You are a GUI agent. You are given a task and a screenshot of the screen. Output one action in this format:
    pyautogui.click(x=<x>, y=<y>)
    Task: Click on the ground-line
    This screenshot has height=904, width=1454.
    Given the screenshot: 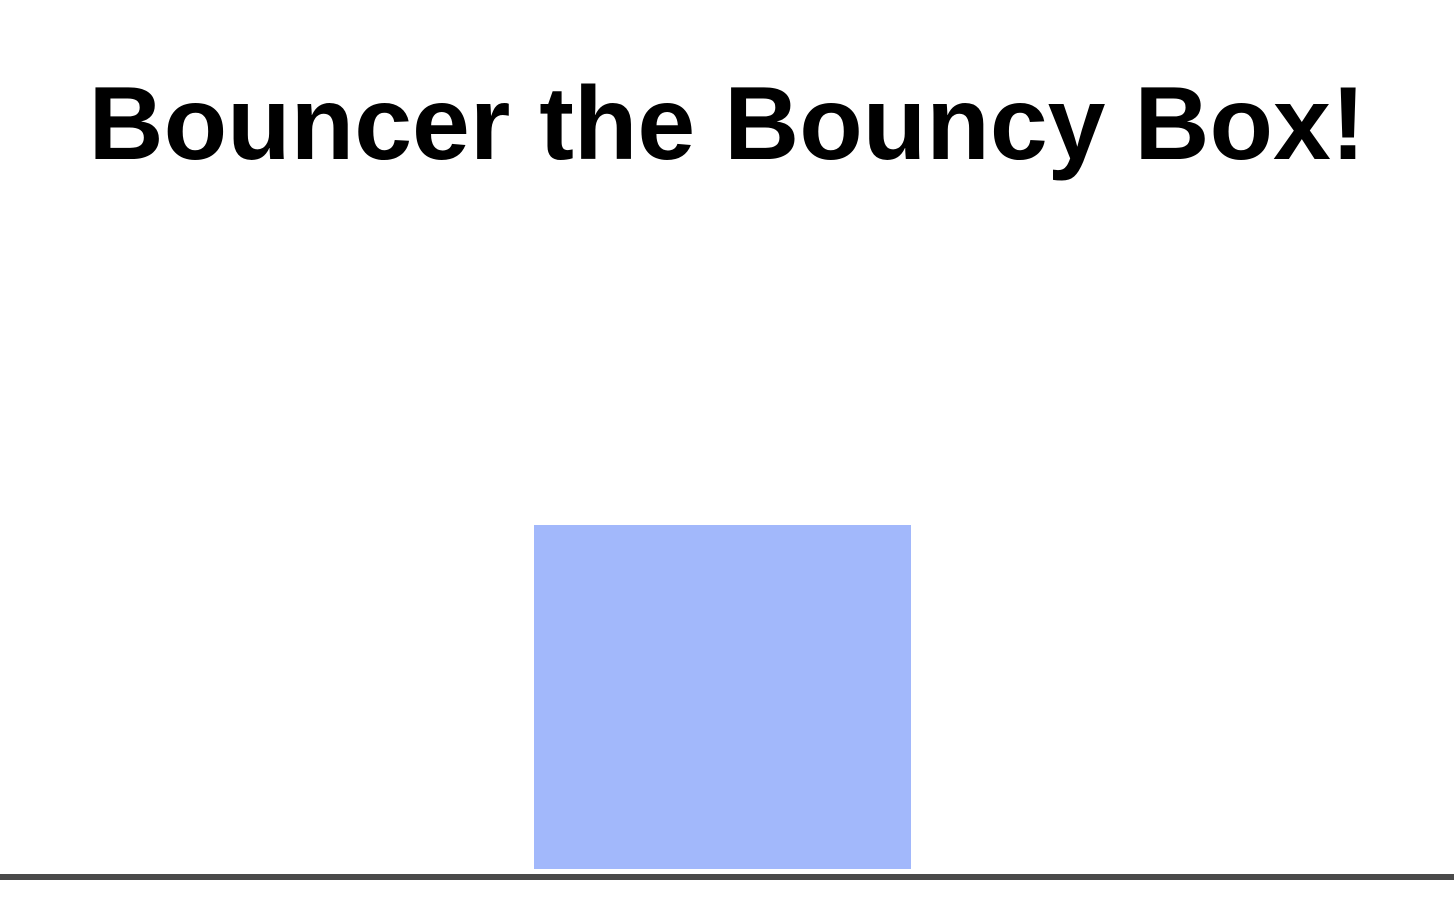 What is the action you would take?
    pyautogui.click(x=727, y=877)
    